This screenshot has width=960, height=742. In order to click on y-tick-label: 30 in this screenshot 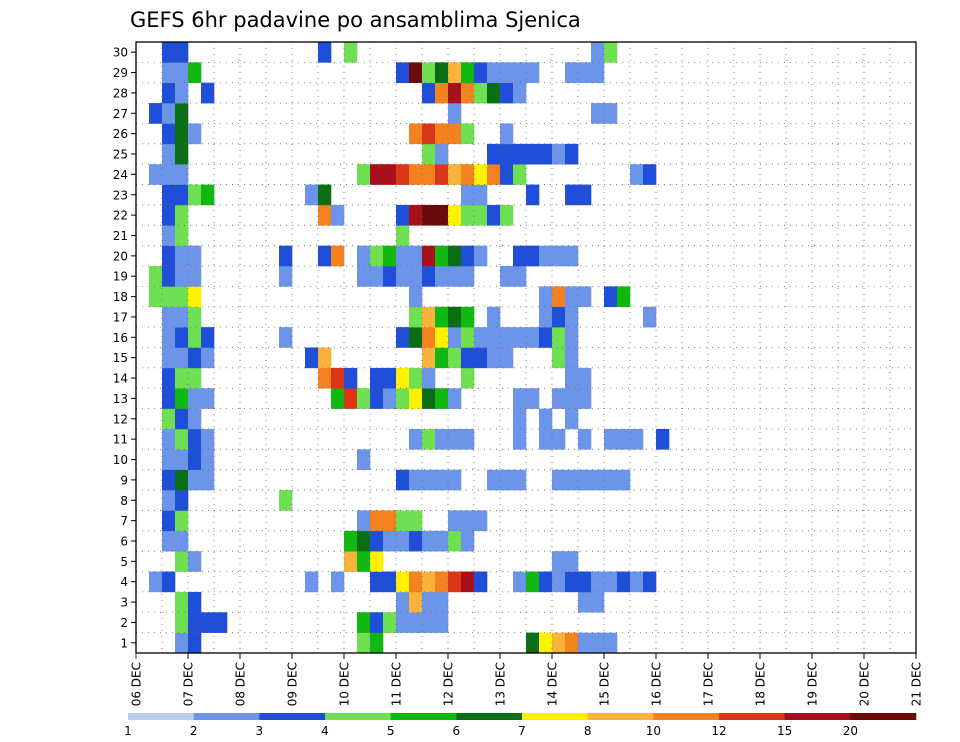, I will do `click(120, 53)`.